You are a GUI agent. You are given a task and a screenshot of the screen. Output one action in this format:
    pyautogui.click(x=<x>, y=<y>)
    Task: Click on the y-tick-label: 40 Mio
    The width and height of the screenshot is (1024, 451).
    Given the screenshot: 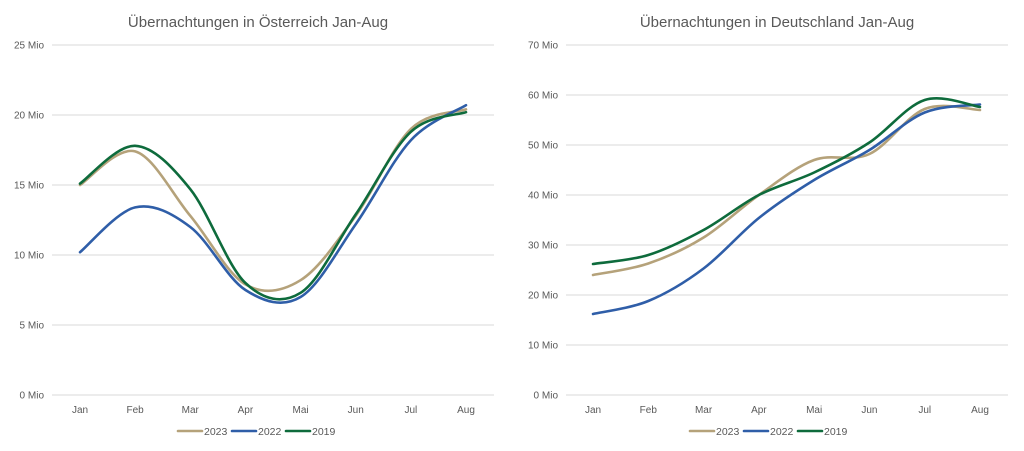 What is the action you would take?
    pyautogui.click(x=543, y=196)
    